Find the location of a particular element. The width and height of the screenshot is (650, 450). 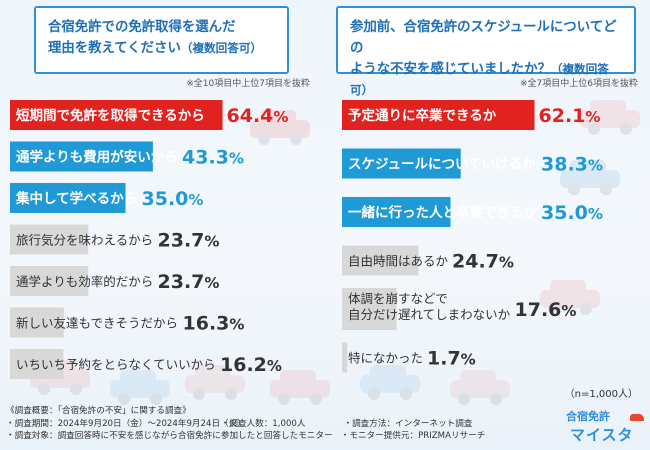

right-category-label-5: 特になかった is located at coordinates (385, 358).